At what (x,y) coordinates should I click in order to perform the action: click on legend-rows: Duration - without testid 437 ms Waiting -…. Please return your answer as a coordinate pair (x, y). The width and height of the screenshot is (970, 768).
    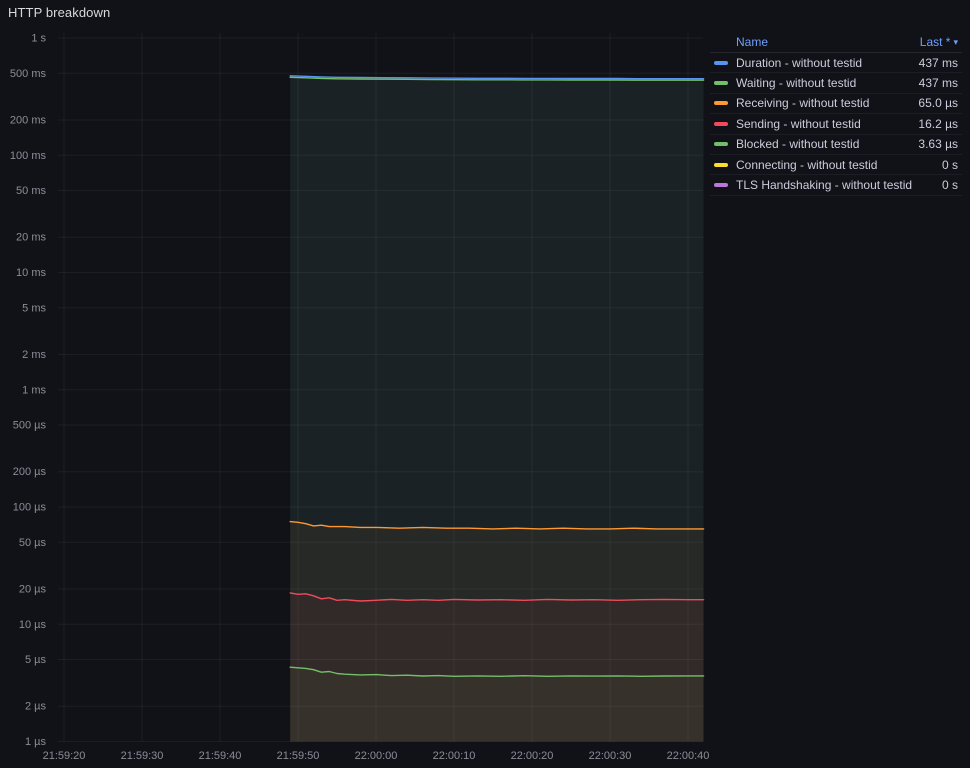
    Looking at the image, I should click on (836, 124).